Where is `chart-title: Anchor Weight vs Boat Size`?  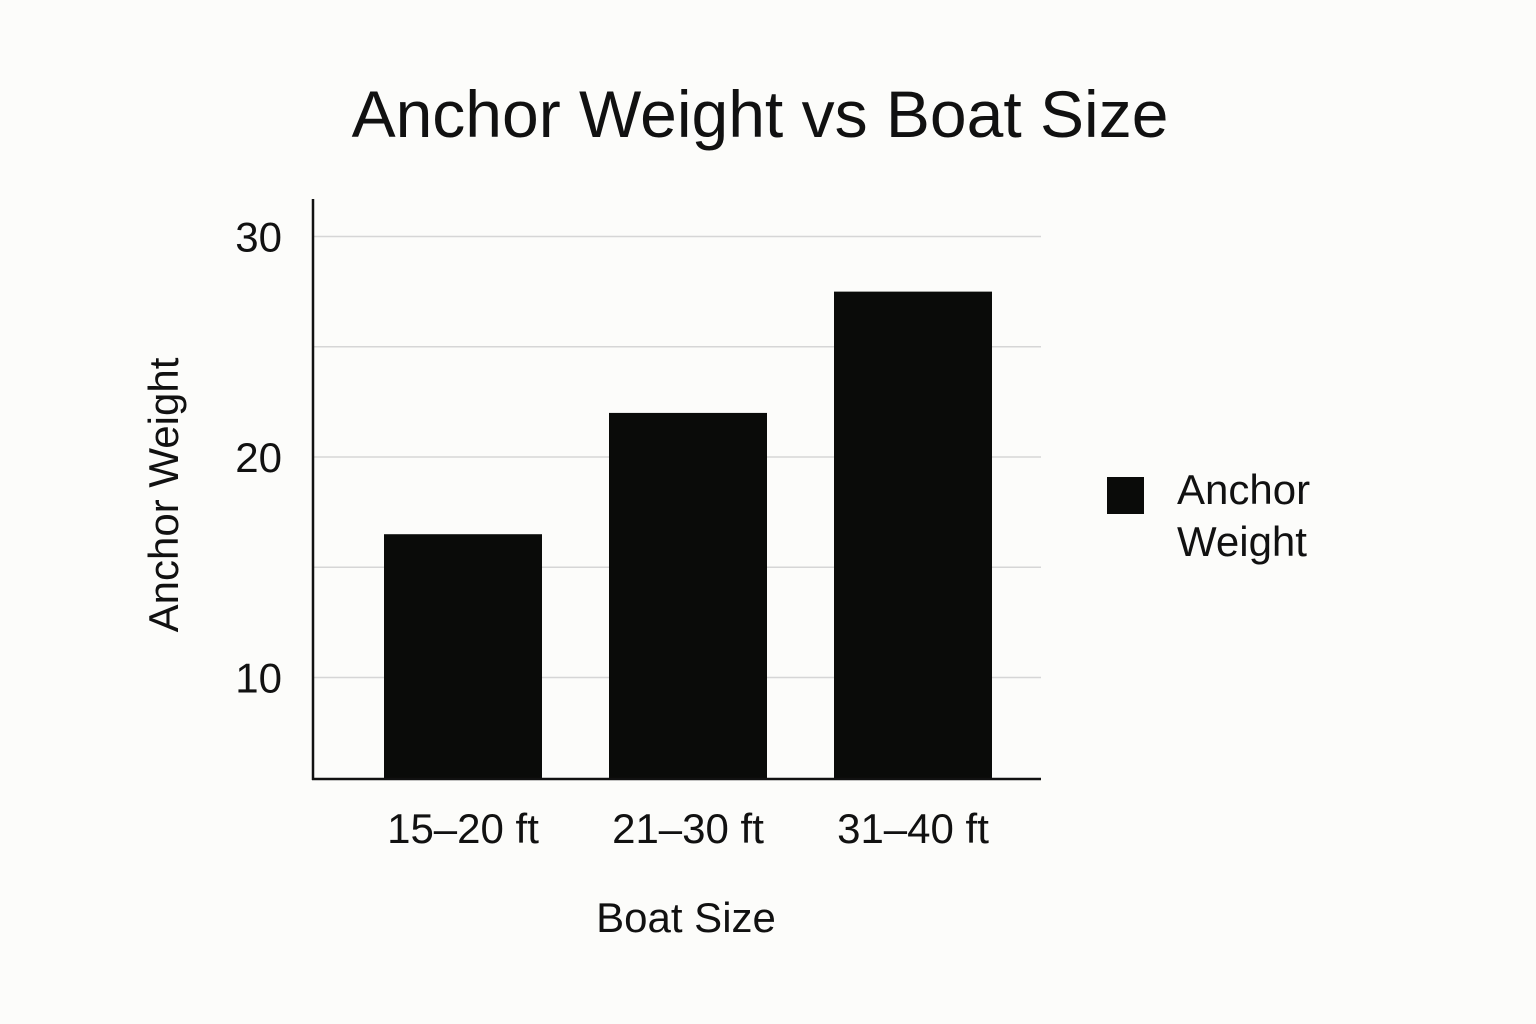
chart-title: Anchor Weight vs Boat Size is located at coordinates (760, 114).